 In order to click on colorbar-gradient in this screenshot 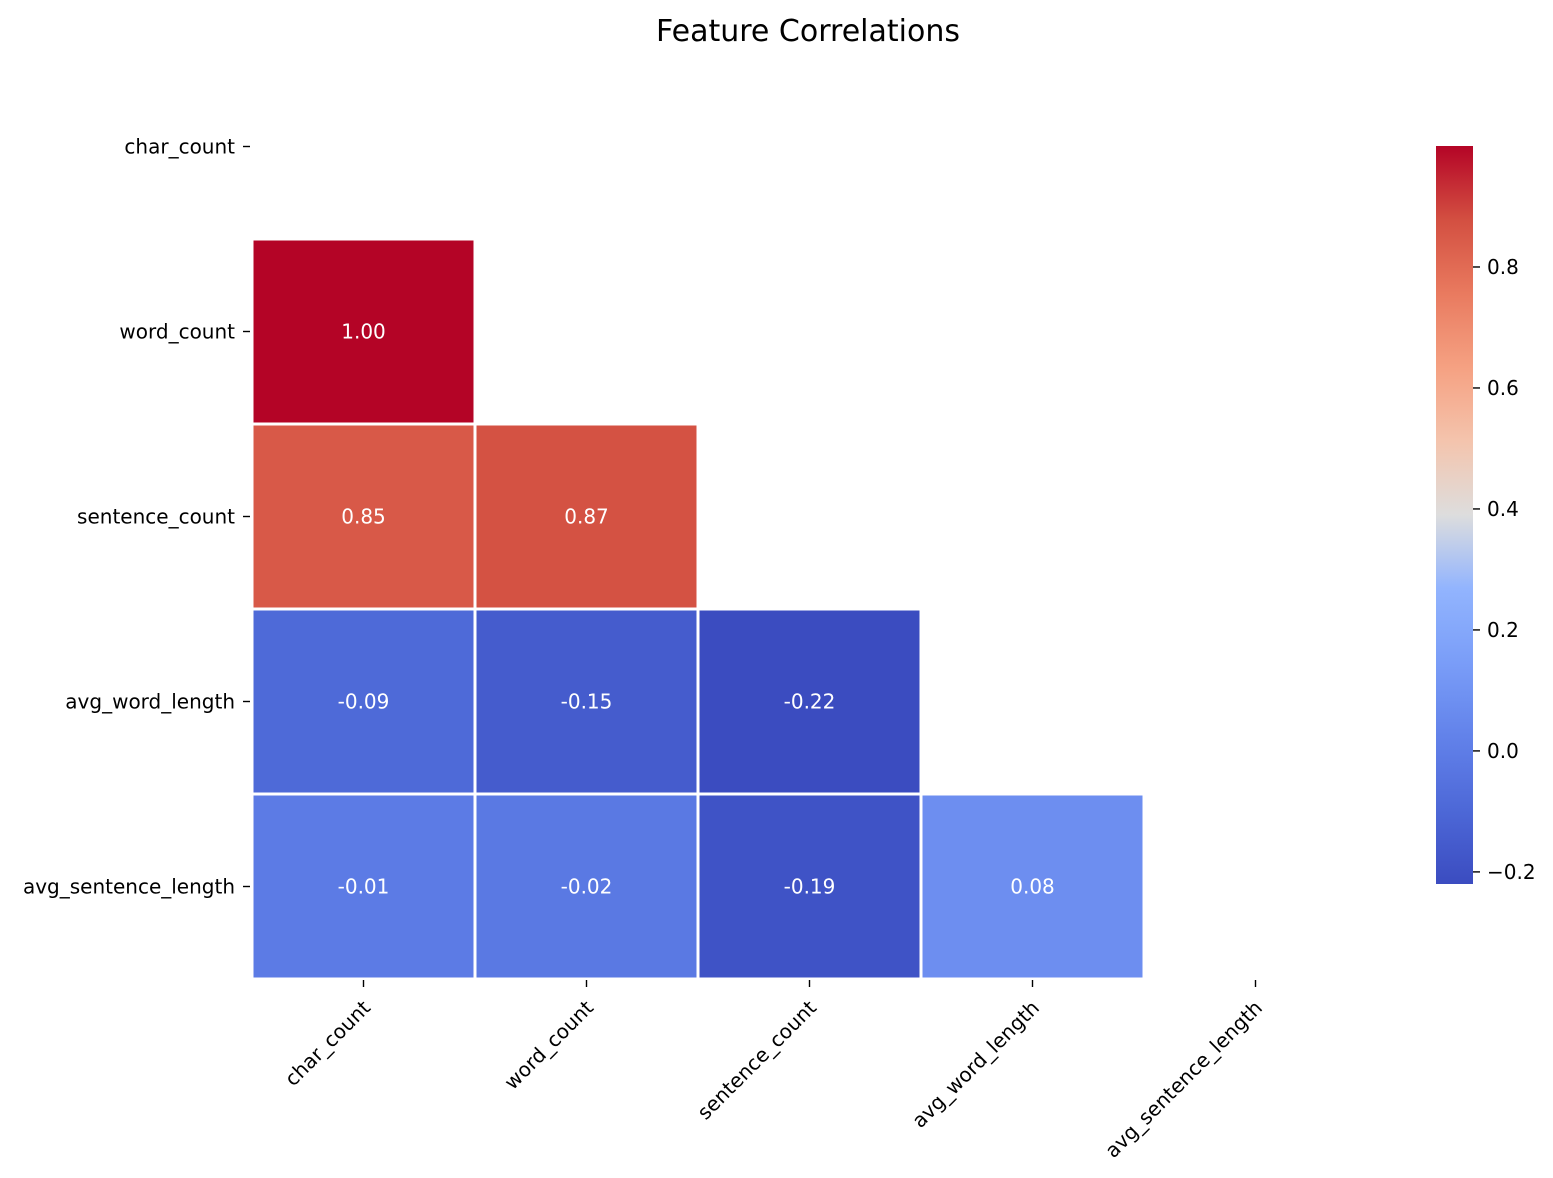, I will do `click(1454, 515)`.